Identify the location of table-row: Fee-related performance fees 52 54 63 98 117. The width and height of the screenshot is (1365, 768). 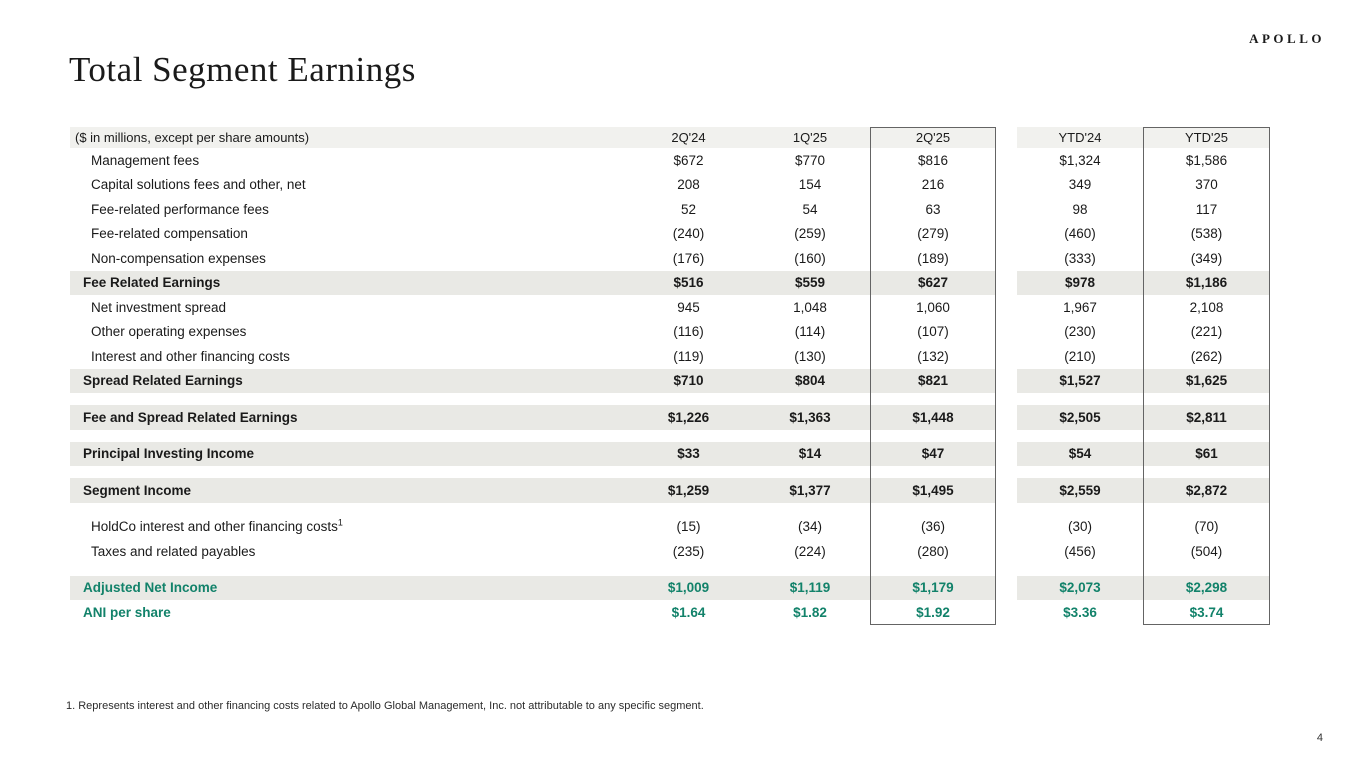
(670, 209).